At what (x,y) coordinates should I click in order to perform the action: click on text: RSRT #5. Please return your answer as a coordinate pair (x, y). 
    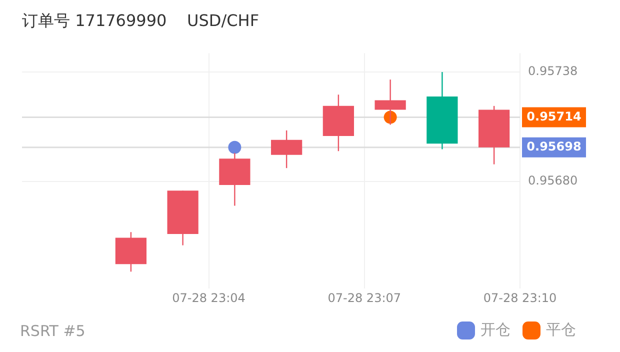
    Looking at the image, I should click on (53, 331).